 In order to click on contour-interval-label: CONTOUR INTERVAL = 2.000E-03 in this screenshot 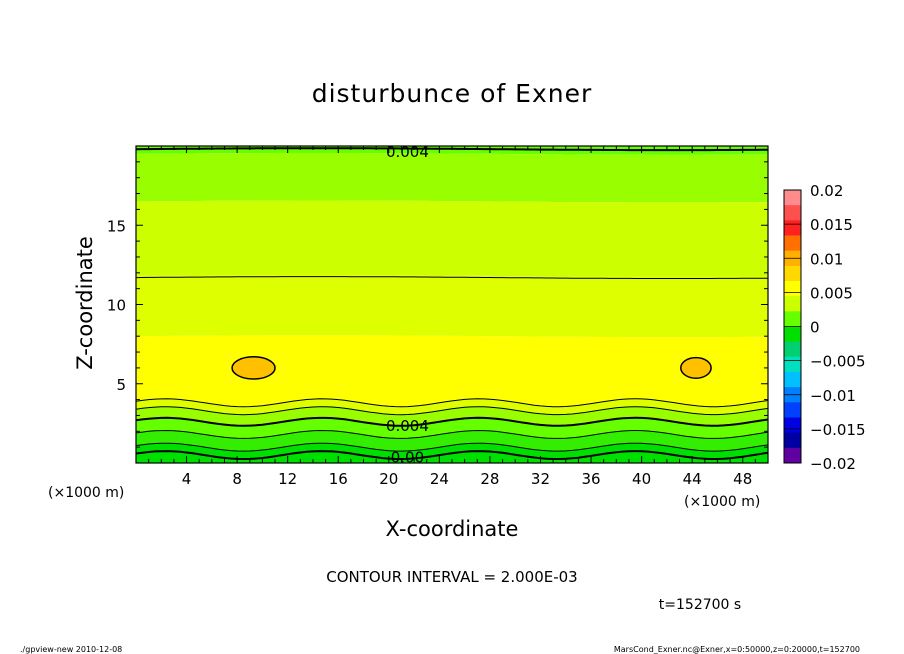, I will do `click(451, 577)`.